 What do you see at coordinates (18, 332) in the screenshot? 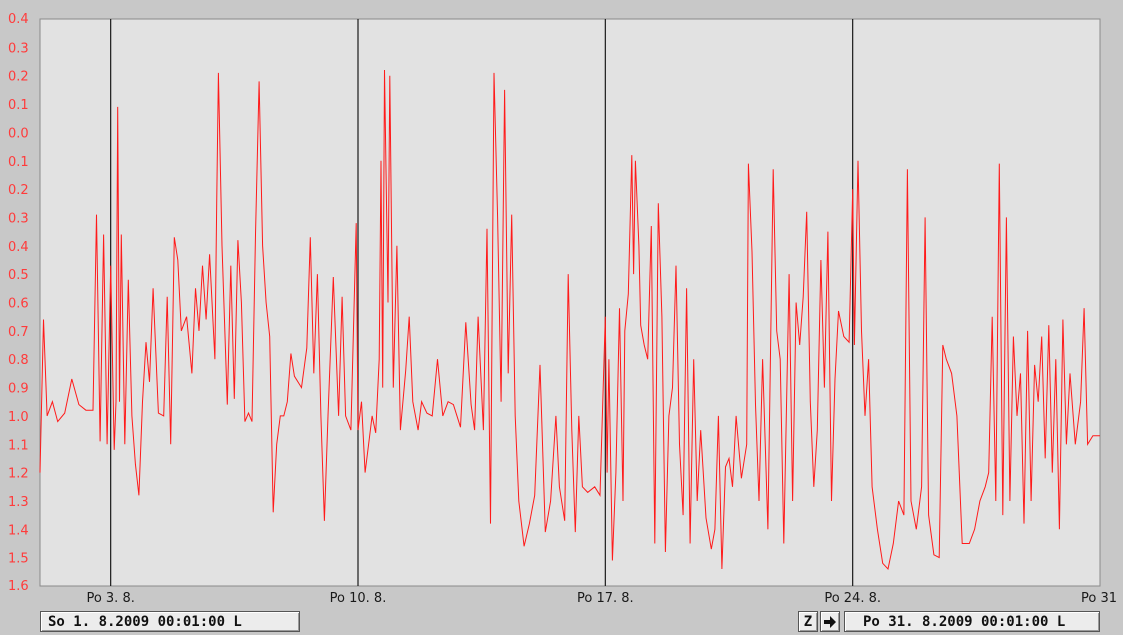
I see `y-tick-label: 0.7` at bounding box center [18, 332].